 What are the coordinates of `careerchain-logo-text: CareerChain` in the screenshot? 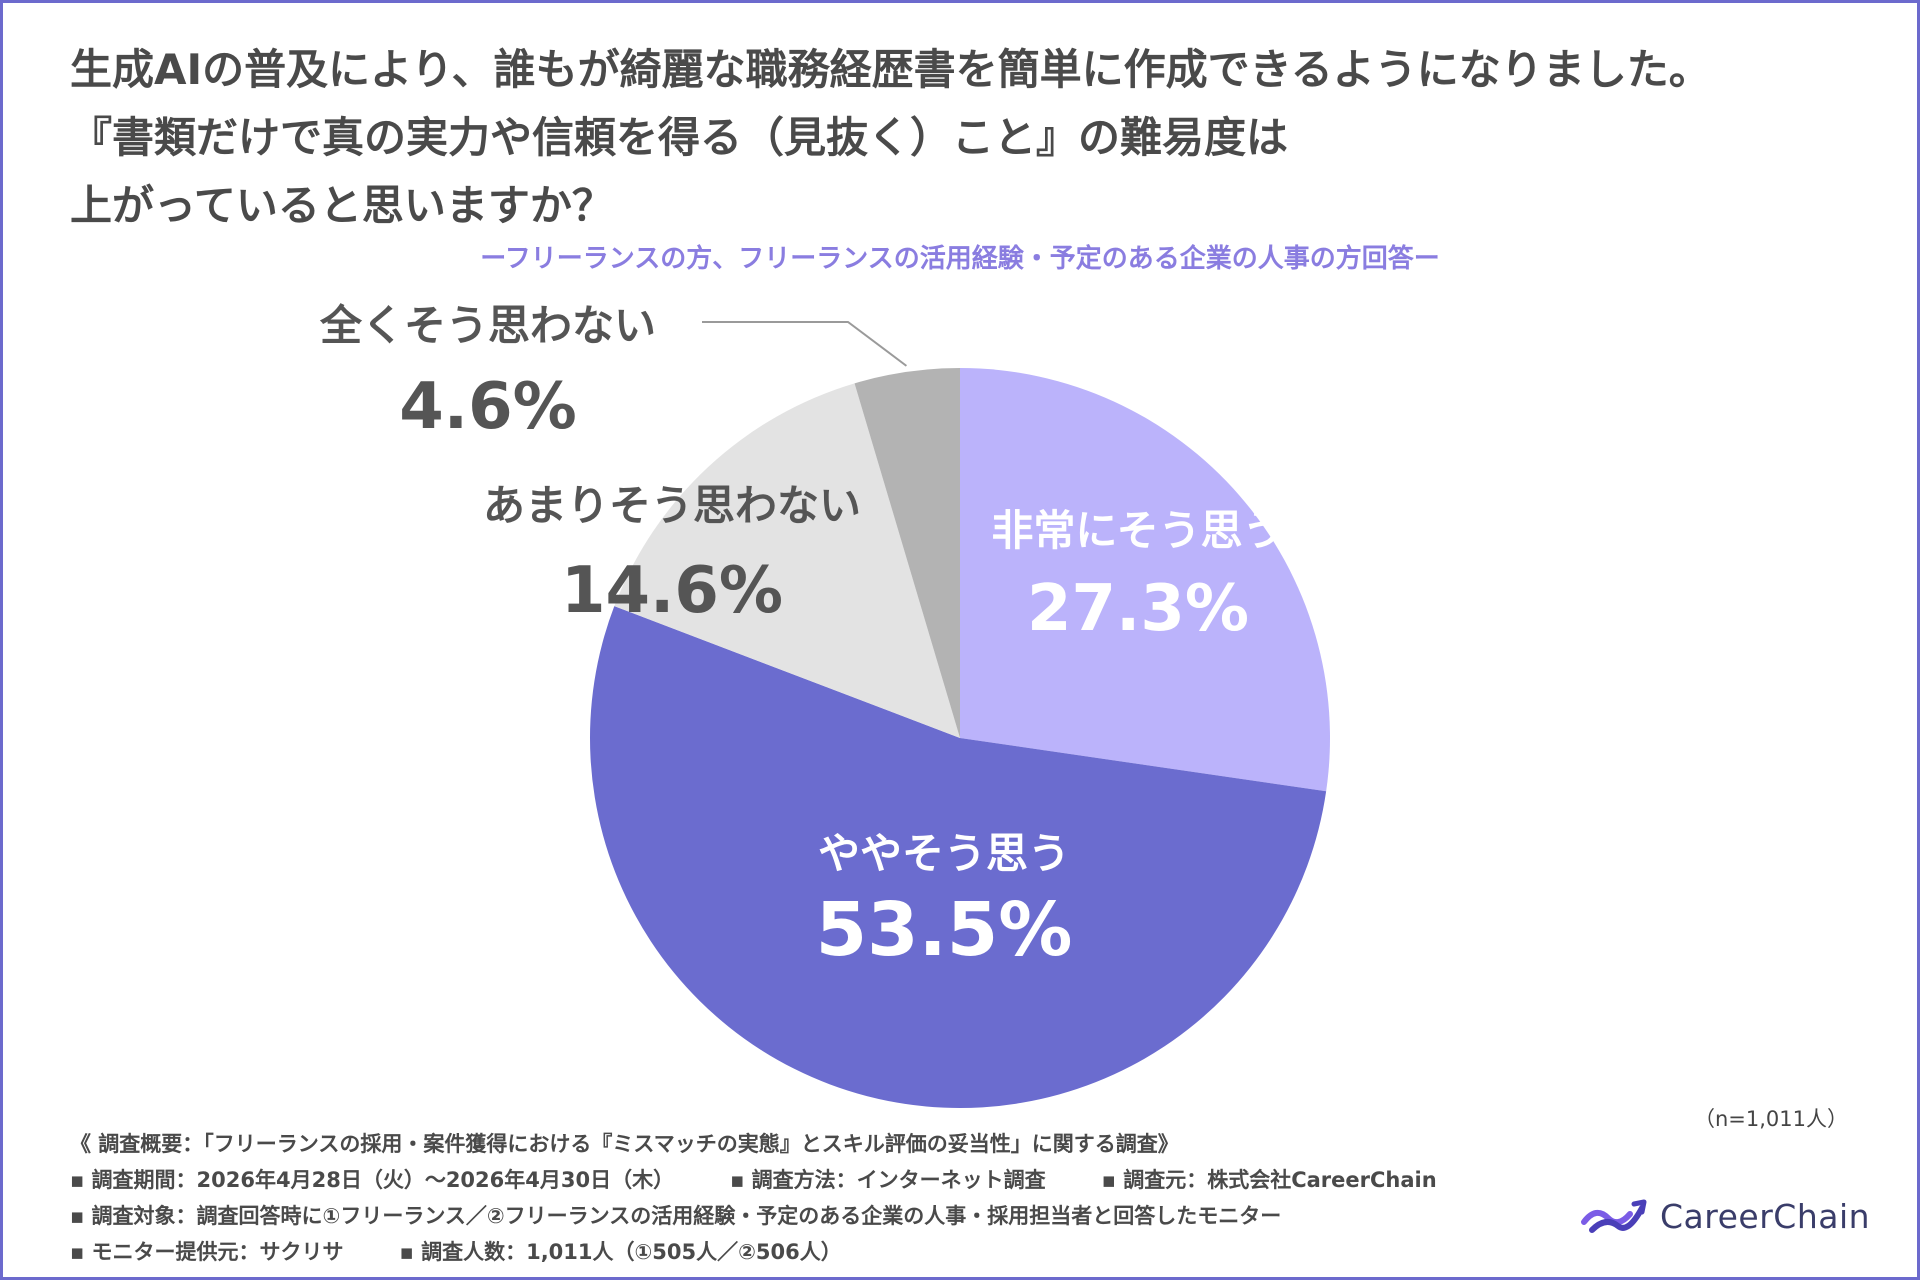 It's located at (1765, 1216).